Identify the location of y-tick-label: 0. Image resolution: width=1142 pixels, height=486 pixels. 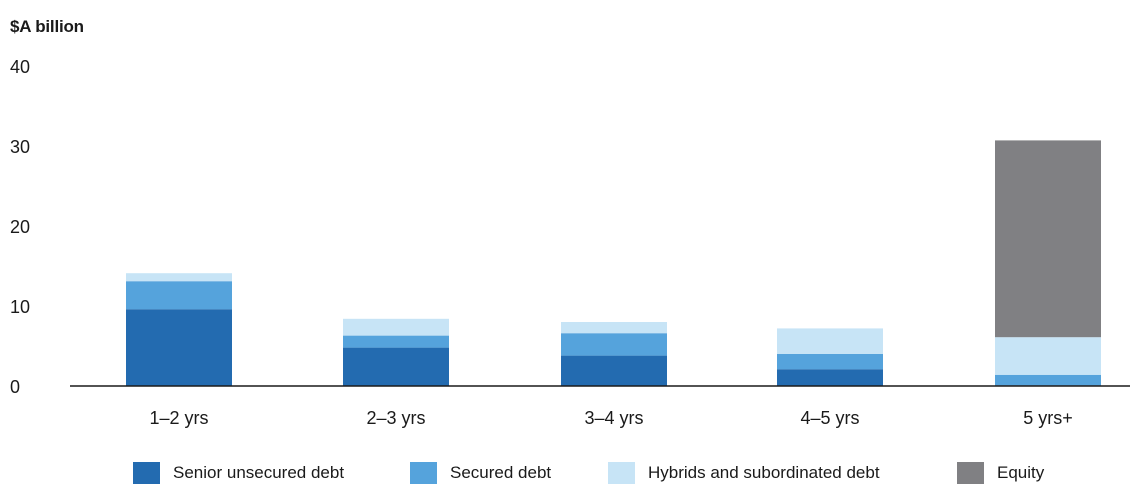
(15, 387).